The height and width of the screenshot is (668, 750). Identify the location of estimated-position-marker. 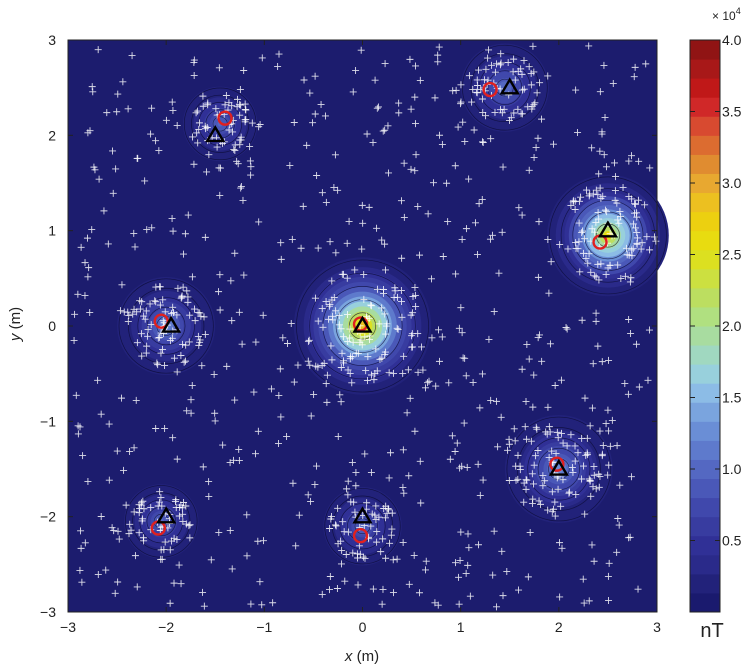
(360, 536).